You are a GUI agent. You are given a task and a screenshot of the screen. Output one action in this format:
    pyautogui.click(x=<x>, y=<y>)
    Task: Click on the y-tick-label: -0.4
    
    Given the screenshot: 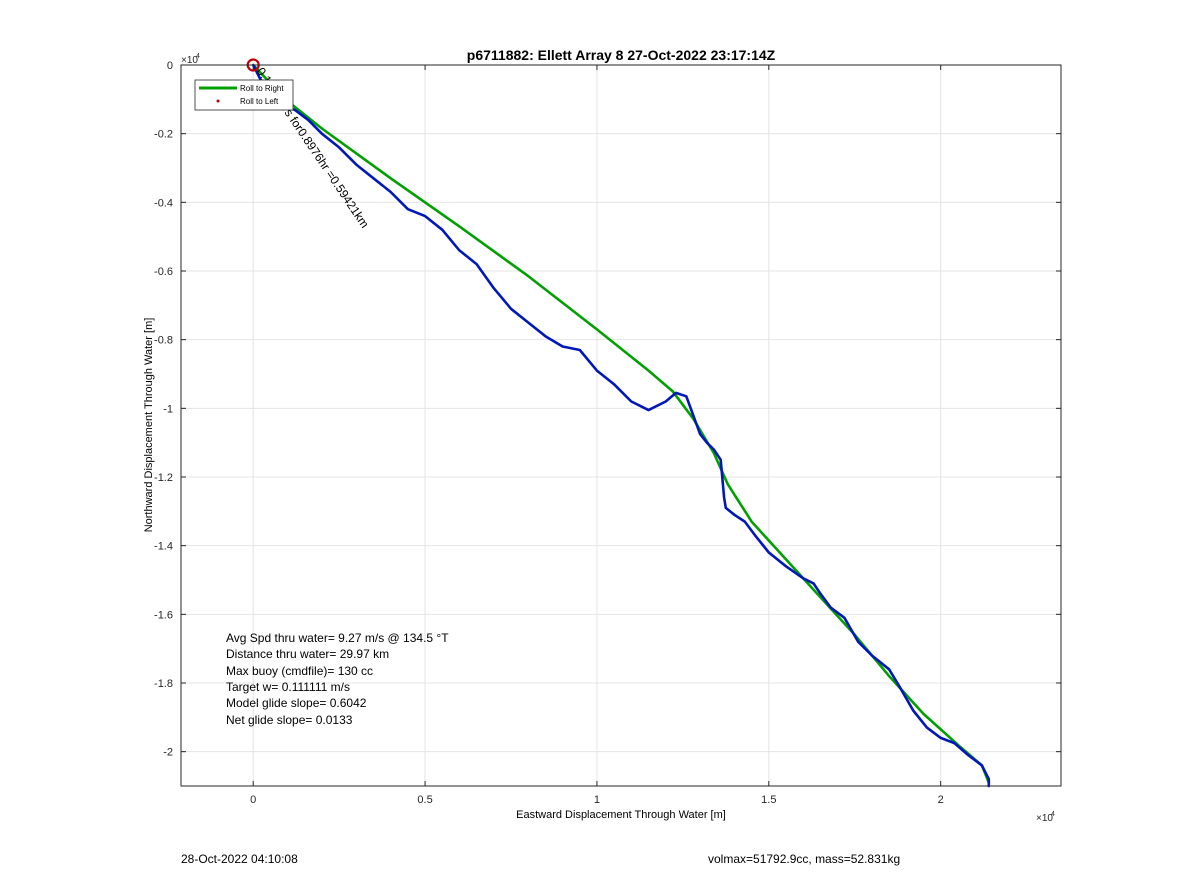 What is the action you would take?
    pyautogui.click(x=163, y=203)
    